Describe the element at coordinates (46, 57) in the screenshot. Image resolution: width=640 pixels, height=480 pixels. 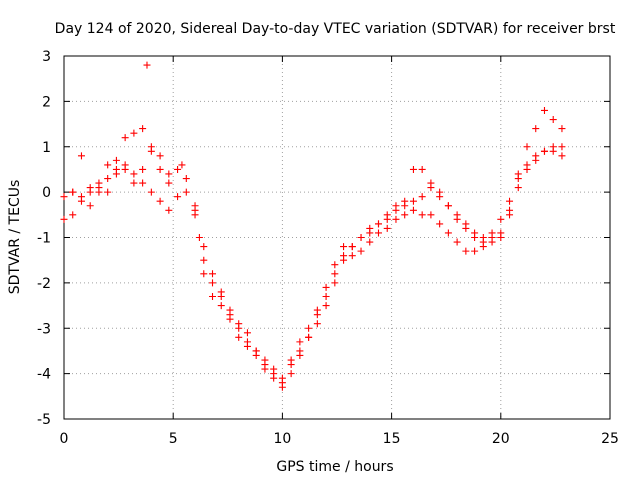
I see `y-tick-label: 3` at that location.